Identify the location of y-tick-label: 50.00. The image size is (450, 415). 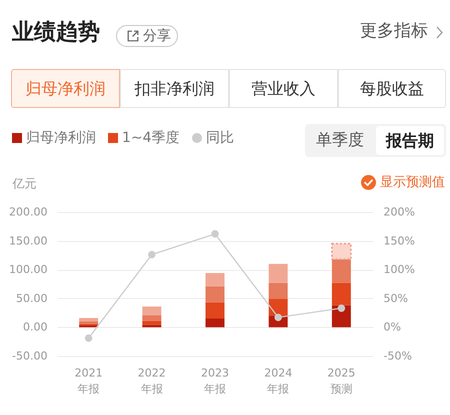
(32, 298).